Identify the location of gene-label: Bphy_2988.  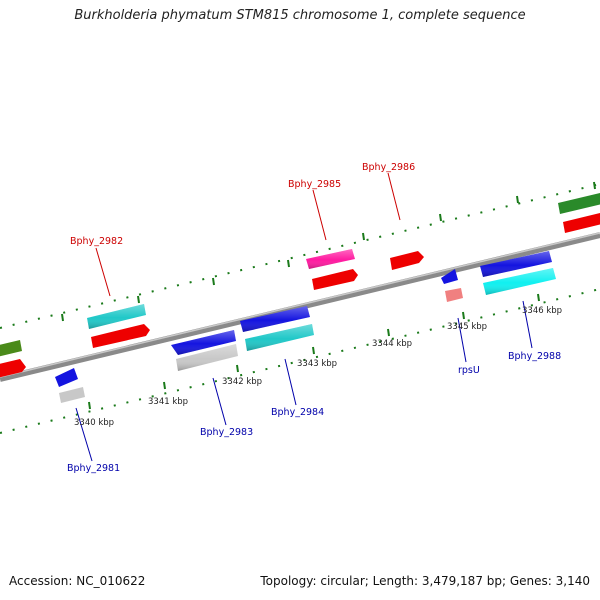
(534, 356).